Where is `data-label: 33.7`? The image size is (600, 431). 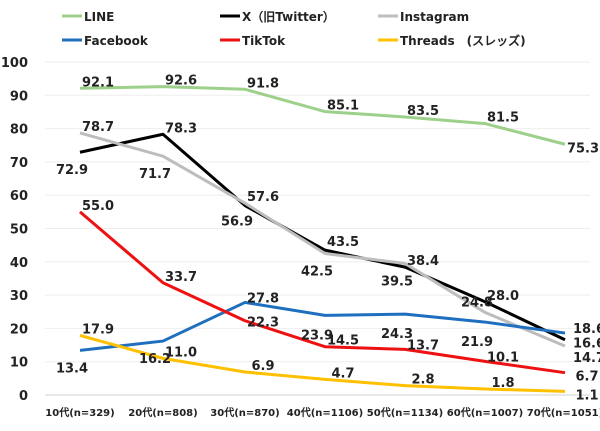
data-label: 33.7 is located at coordinates (181, 277).